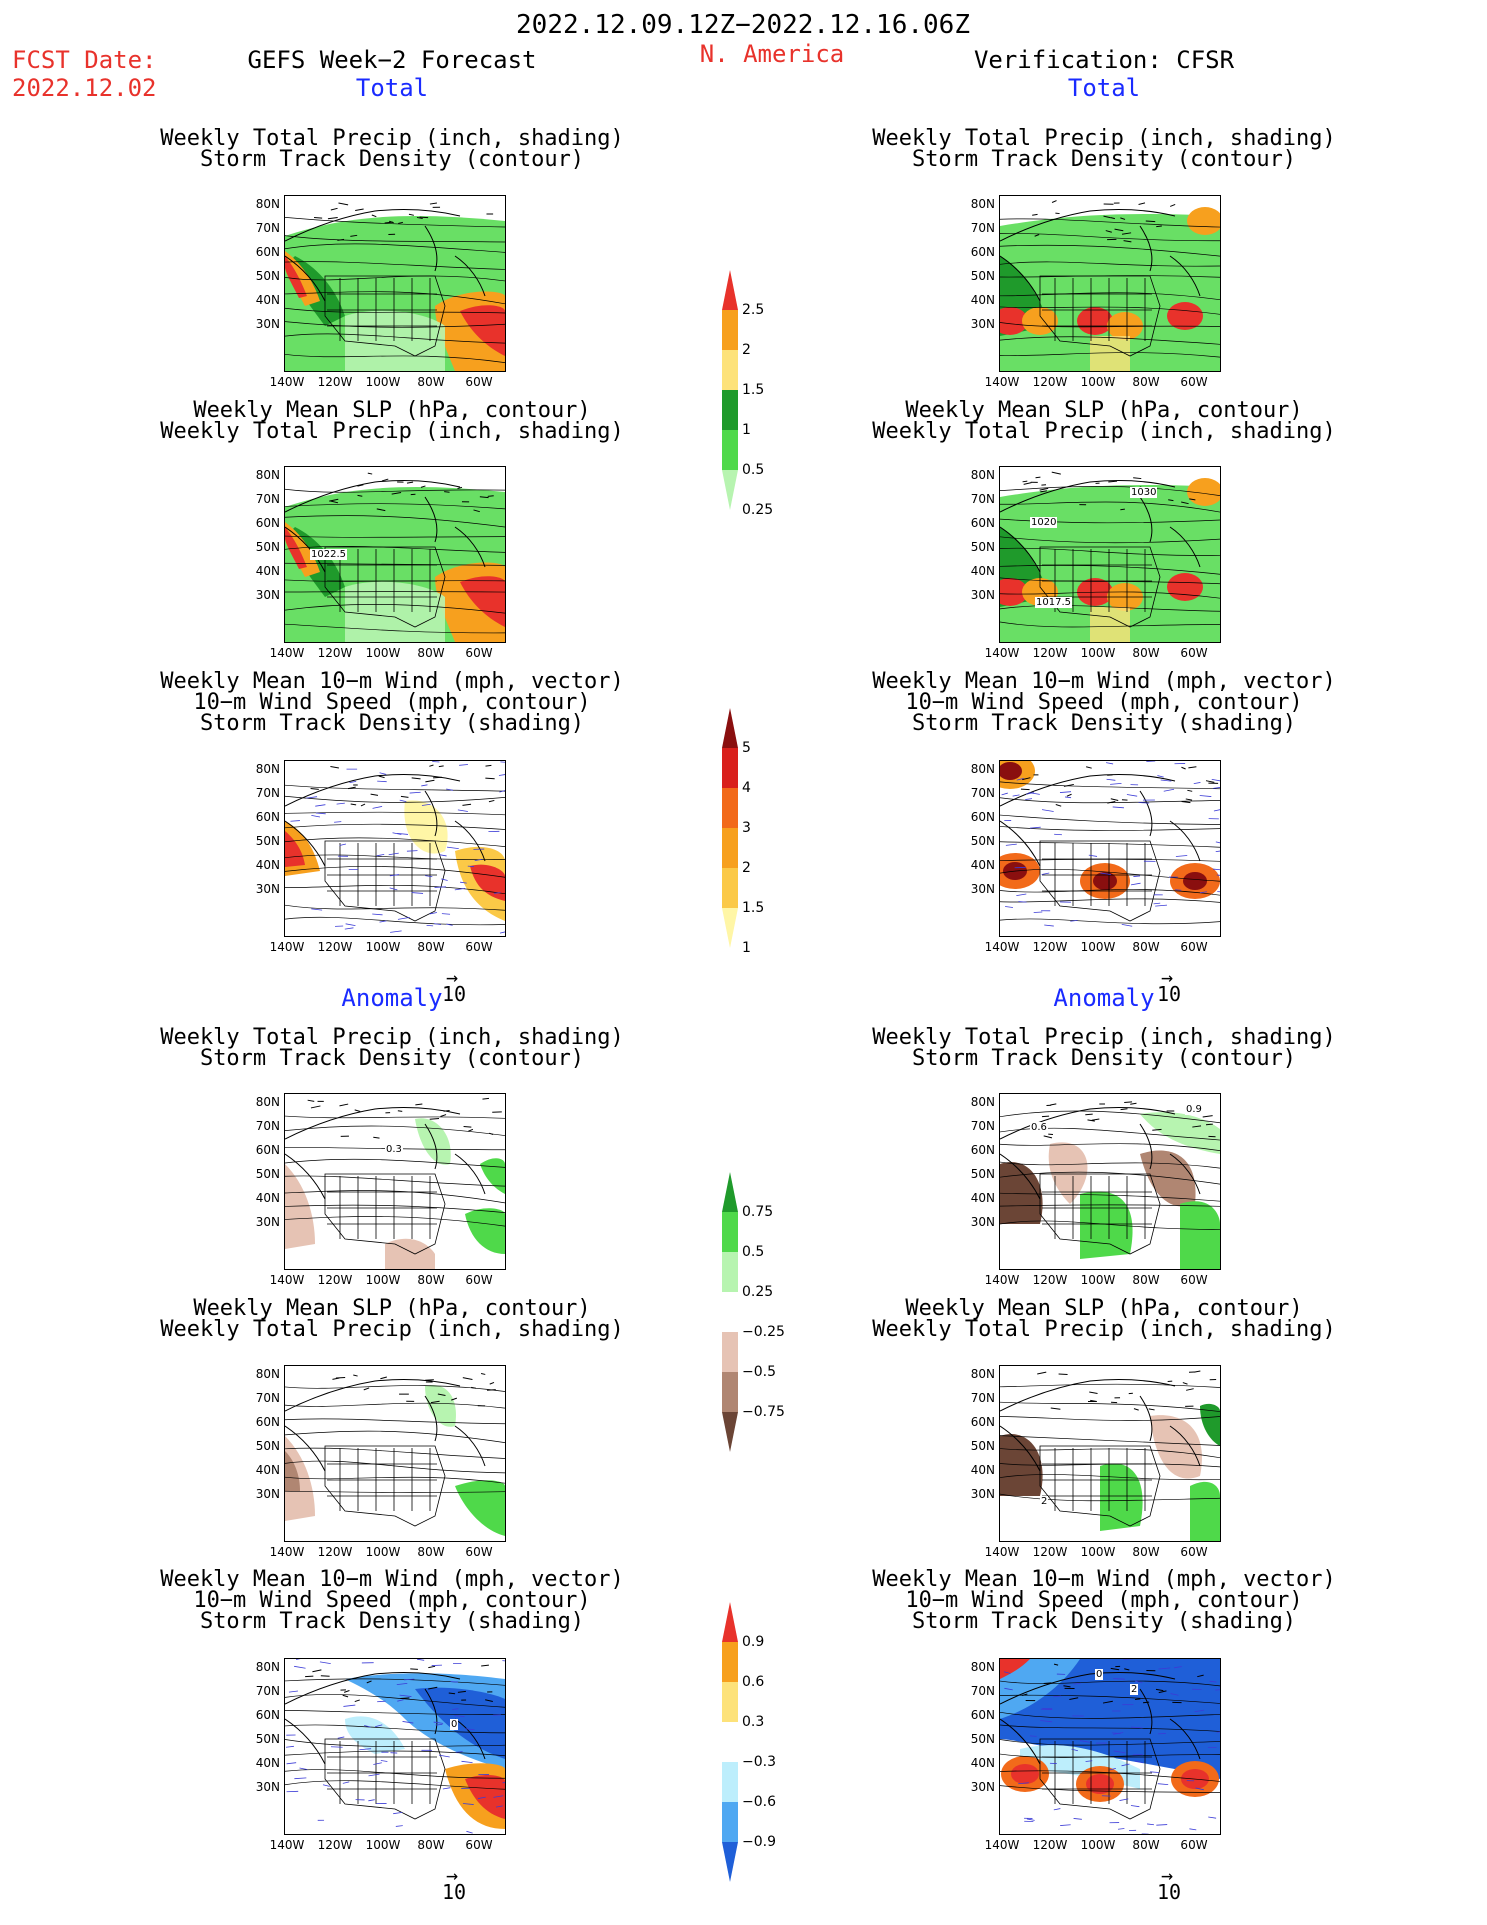  I want to click on verification-panel-2-lat-tick: 50N, so click(982, 547).